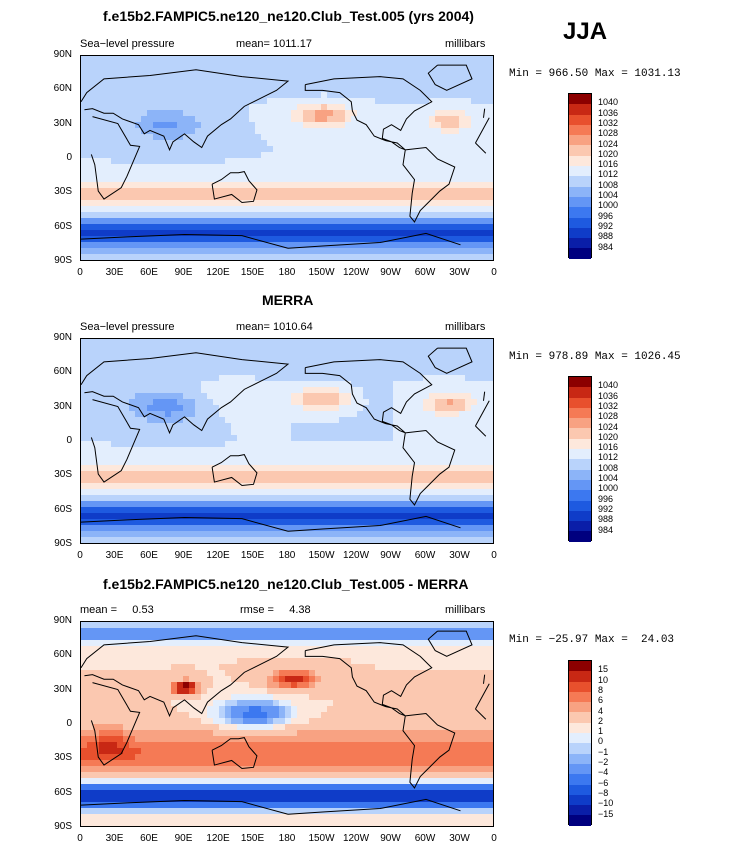  I want to click on season-label: JJA, so click(585, 31).